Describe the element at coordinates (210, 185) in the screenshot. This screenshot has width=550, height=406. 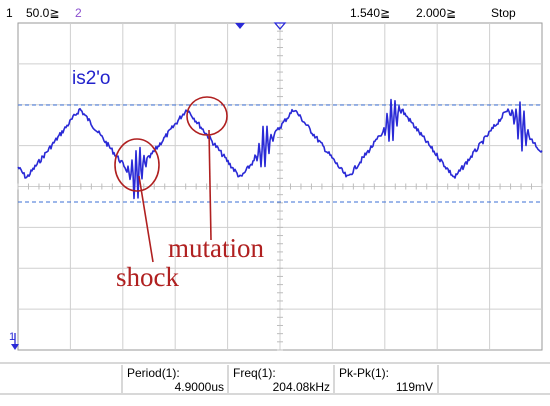
I see `mutation-pointer-line` at that location.